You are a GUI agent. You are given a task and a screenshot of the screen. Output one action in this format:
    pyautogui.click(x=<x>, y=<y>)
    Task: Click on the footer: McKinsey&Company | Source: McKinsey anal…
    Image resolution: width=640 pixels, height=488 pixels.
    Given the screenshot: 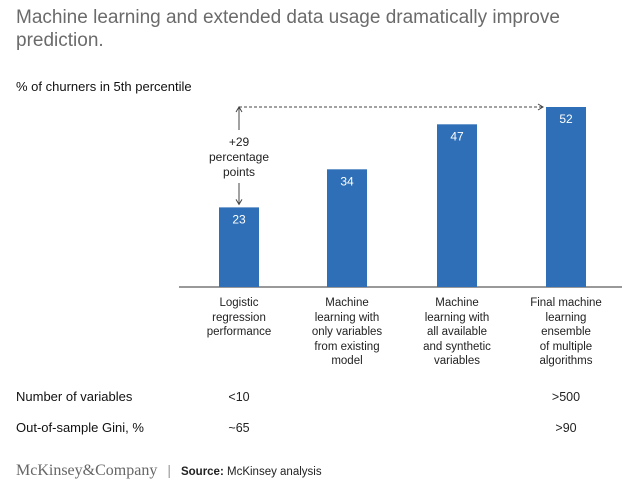 What is the action you would take?
    pyautogui.click(x=169, y=471)
    